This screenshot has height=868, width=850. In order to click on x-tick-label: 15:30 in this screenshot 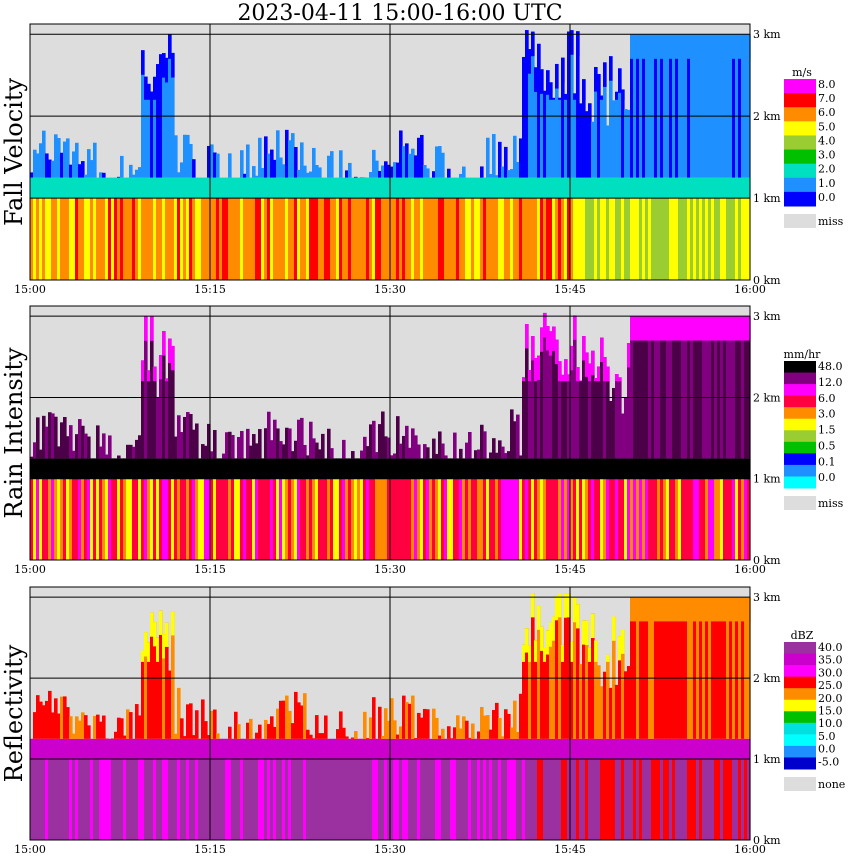, I will do `click(390, 569)`.